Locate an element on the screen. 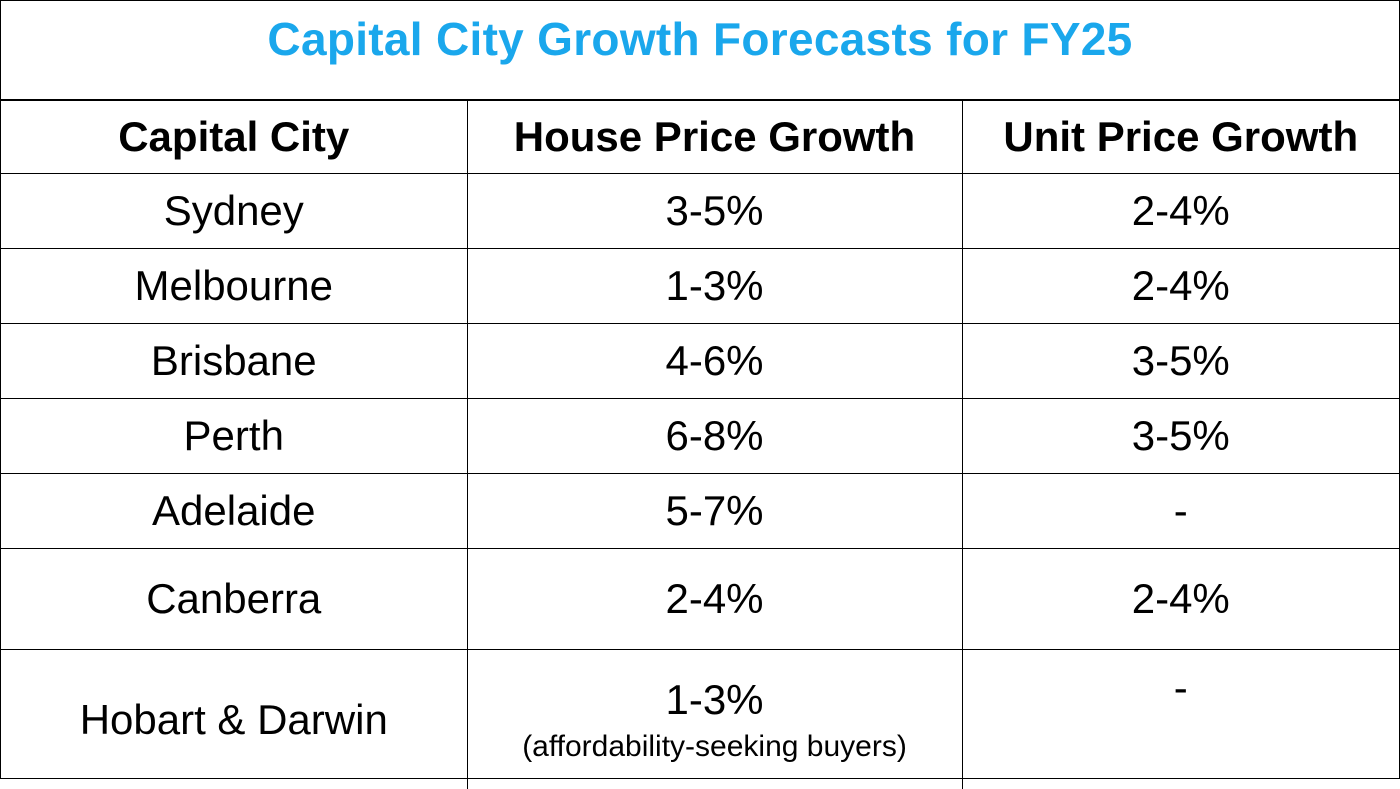 The width and height of the screenshot is (1400, 789). table-row: Canberra 2-4% 2-4% is located at coordinates (700, 599).